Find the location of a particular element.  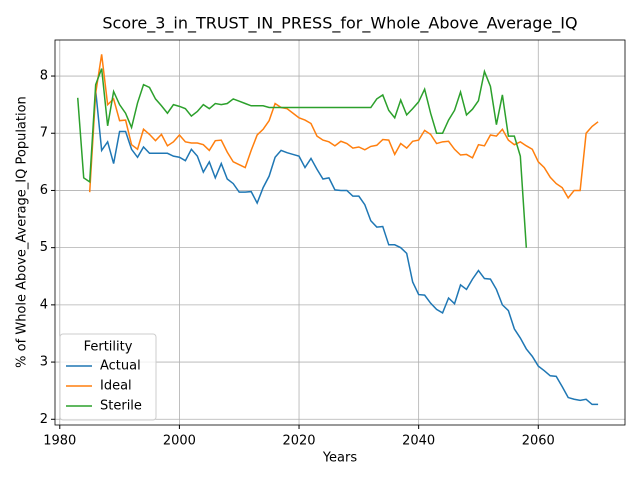

x-tick-label: 2000 is located at coordinates (179, 441).